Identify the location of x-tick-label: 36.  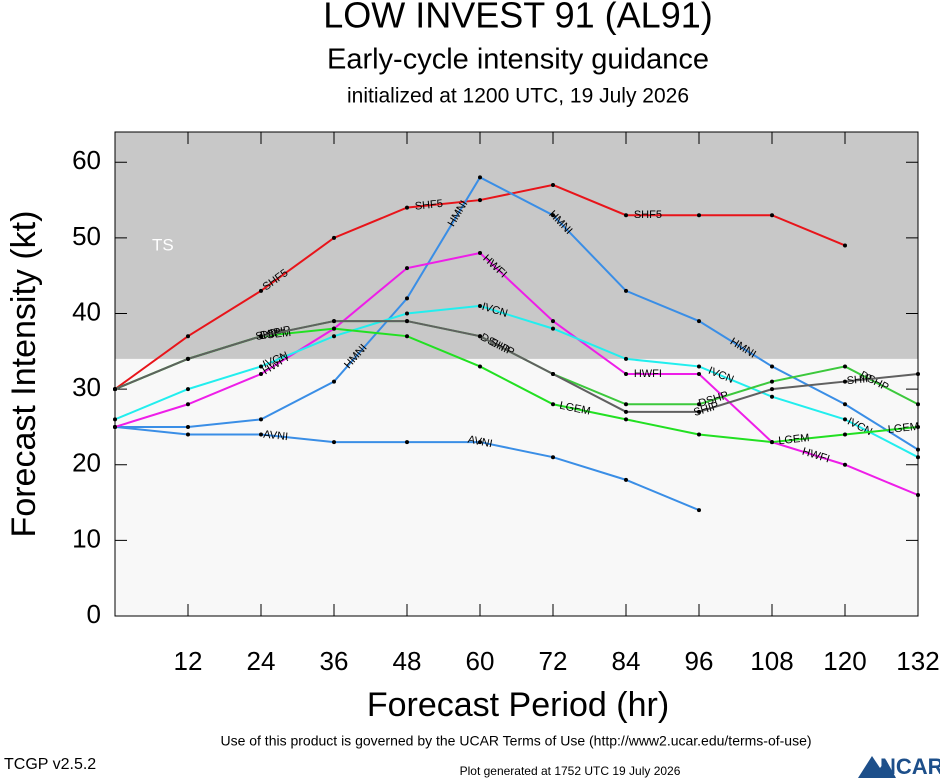
(334, 661).